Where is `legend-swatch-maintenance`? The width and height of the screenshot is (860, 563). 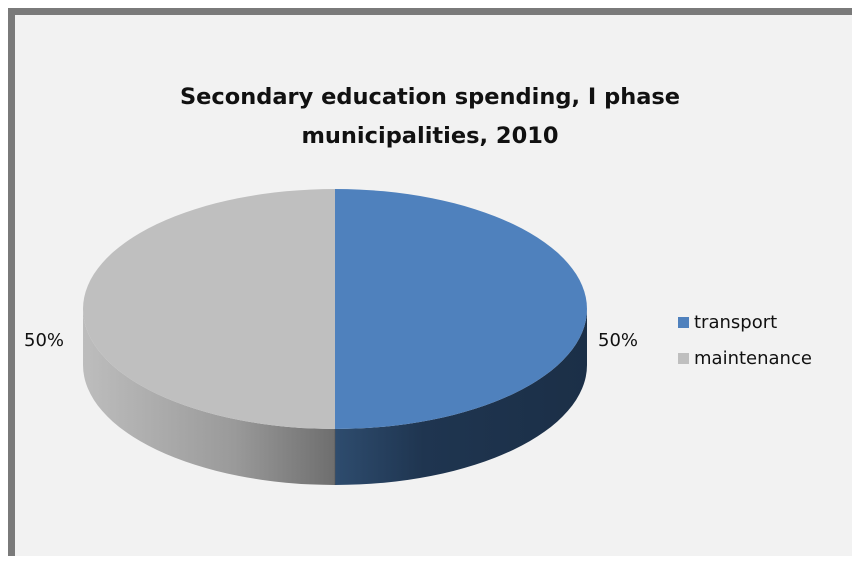
legend-swatch-maintenance is located at coordinates (683, 358).